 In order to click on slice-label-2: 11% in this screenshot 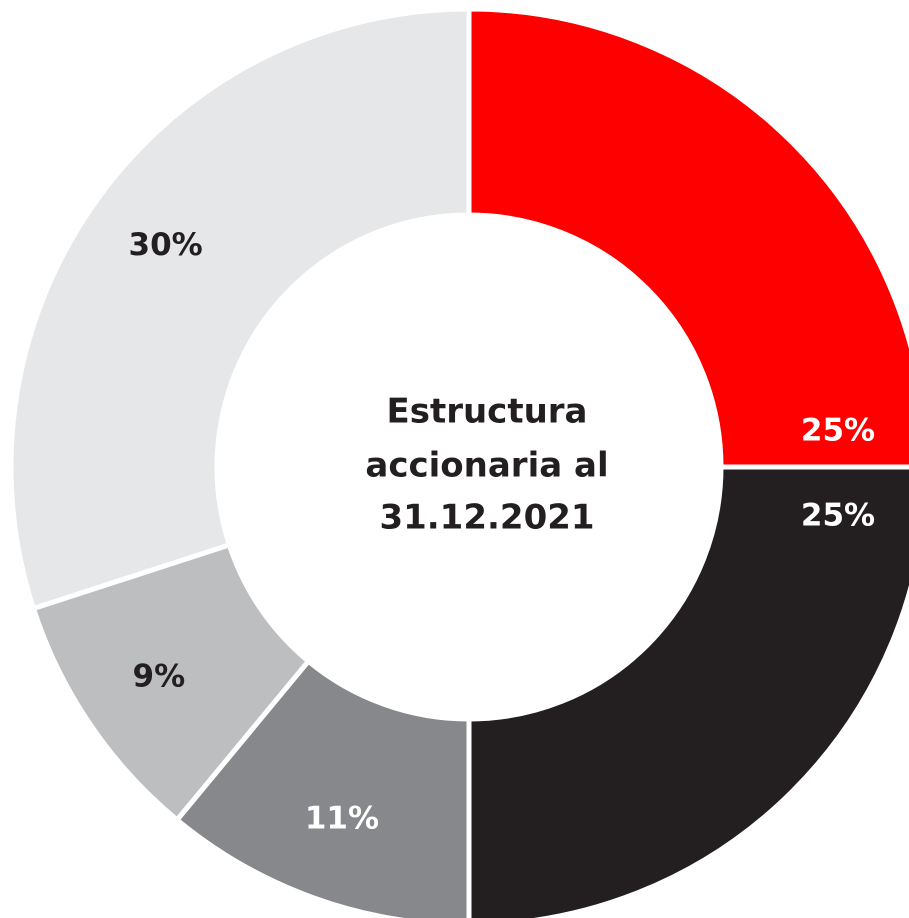, I will do `click(342, 818)`.